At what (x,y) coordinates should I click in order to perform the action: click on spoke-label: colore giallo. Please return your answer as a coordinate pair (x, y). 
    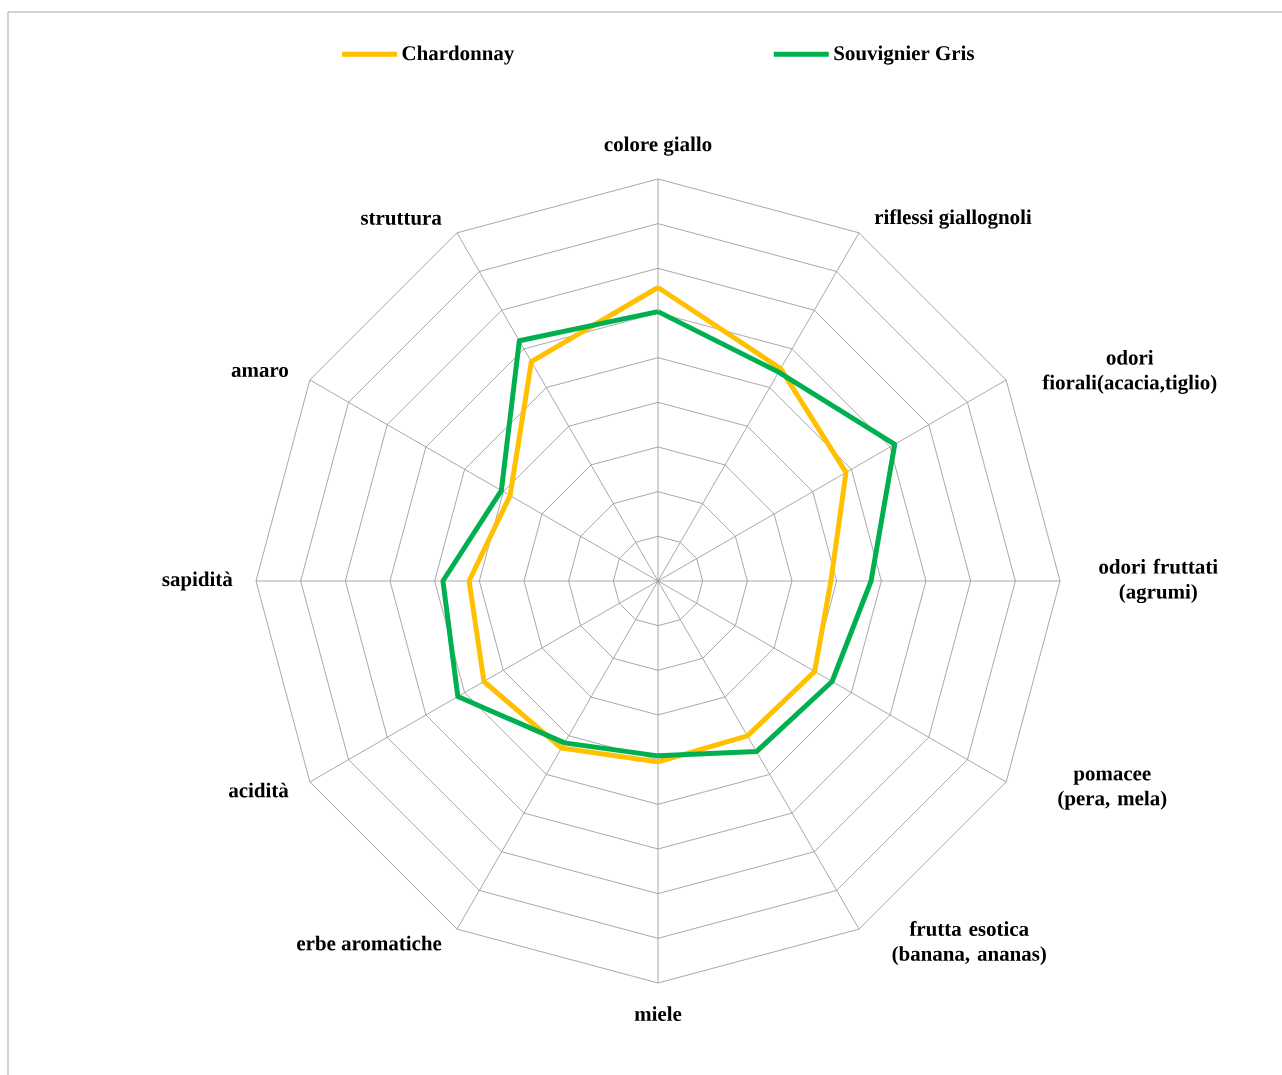
    Looking at the image, I should click on (658, 146).